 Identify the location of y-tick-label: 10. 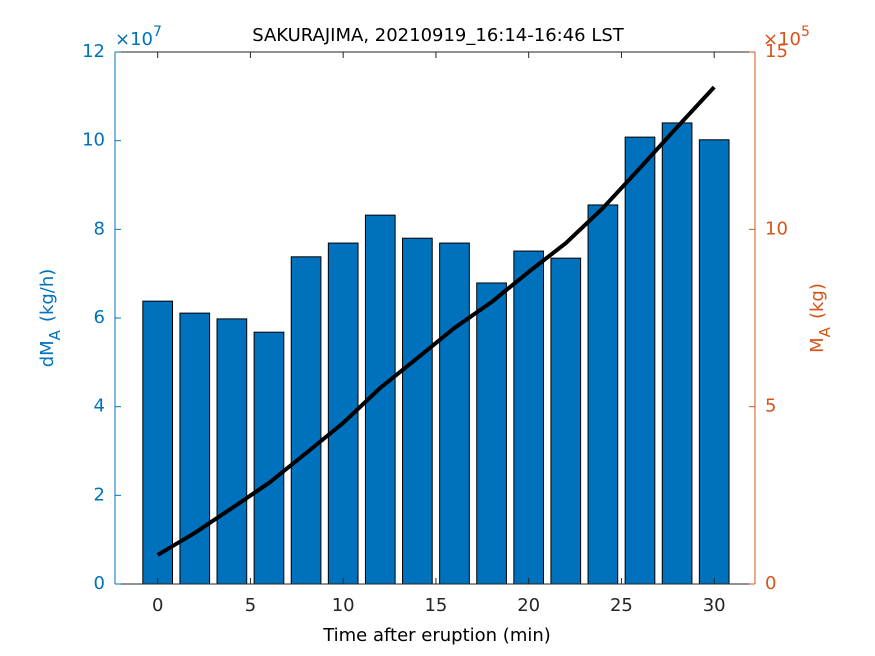
(93, 140).